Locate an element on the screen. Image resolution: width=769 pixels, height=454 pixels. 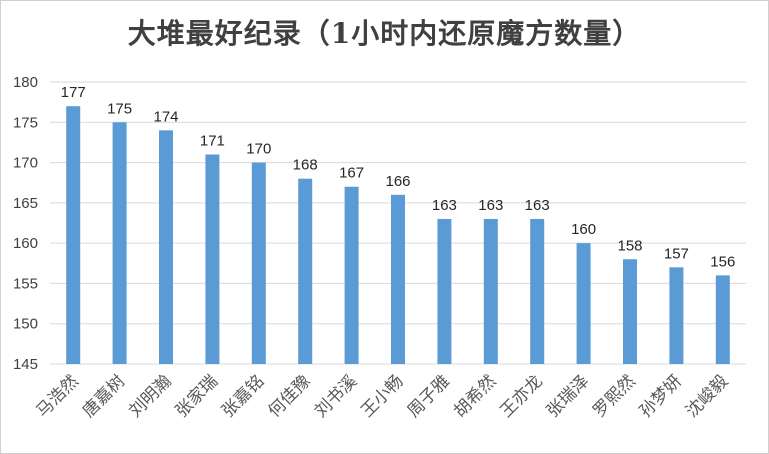
y-tick-label: 165 is located at coordinates (25, 203).